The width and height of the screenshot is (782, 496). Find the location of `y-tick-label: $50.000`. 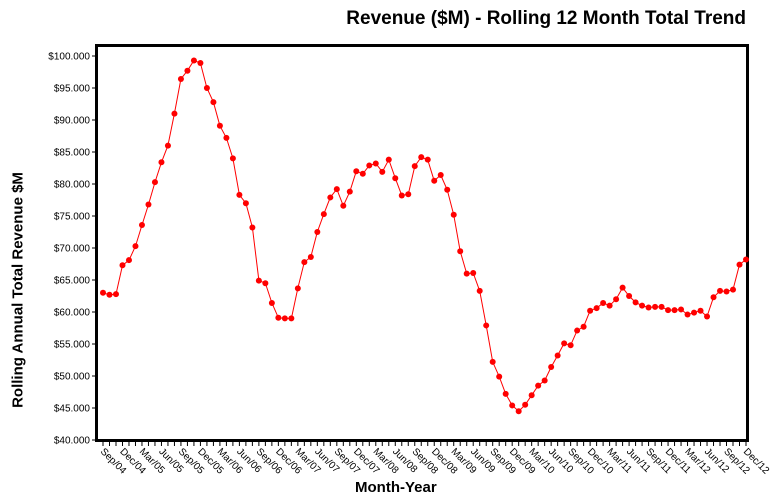

y-tick-label: $50.000 is located at coordinates (72, 377).